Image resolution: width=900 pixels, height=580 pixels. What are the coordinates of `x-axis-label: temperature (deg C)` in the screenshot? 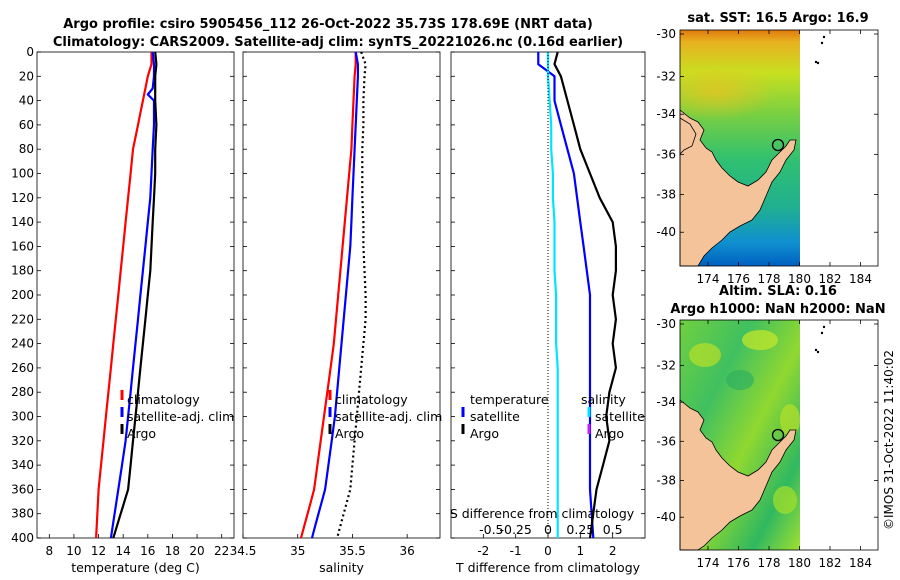 It's located at (135, 567).